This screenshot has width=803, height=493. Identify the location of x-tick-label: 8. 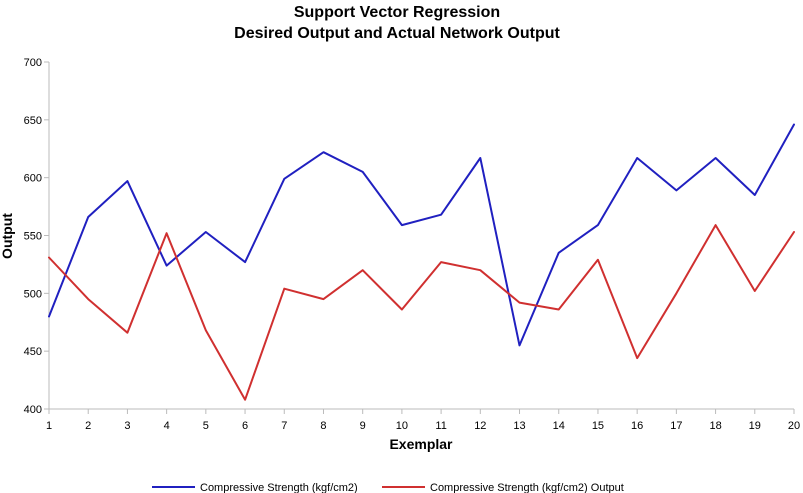
(323, 426).